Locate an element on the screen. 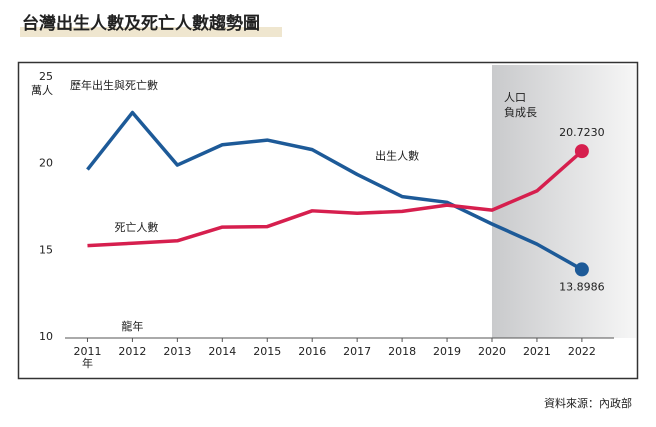 This screenshot has height=427, width=656. chart-title: 台灣出生人數及死亡人數趨勢圖 is located at coordinates (141, 23).